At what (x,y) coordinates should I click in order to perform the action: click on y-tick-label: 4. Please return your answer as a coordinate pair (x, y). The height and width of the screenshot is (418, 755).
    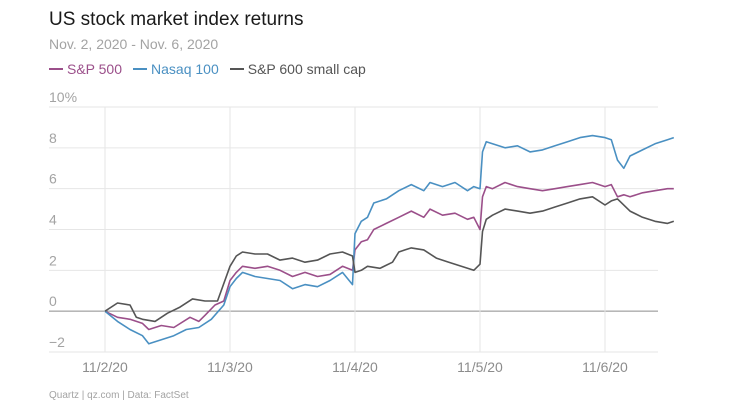
    Looking at the image, I should click on (53, 220).